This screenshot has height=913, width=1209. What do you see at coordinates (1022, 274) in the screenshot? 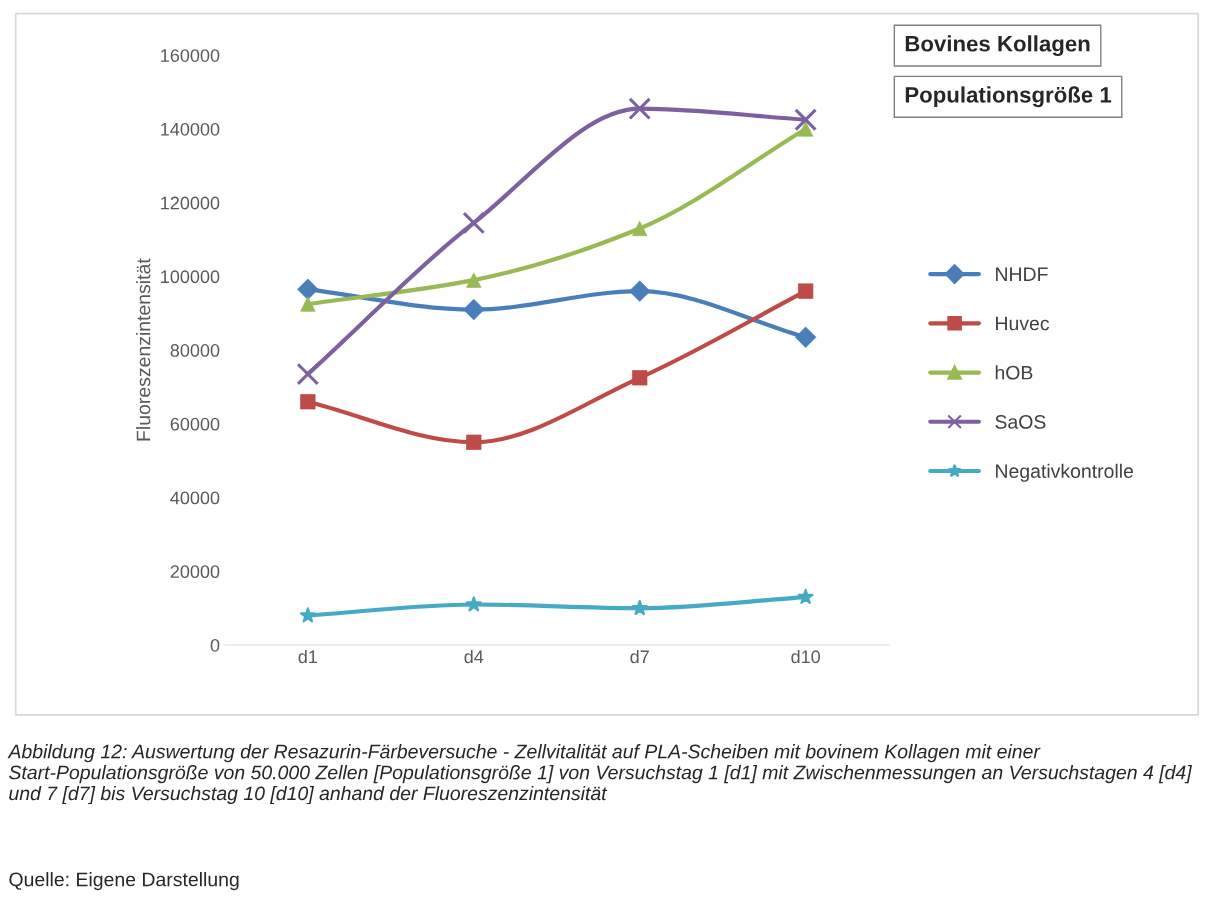
I see `legend-label: NHDF` at bounding box center [1022, 274].